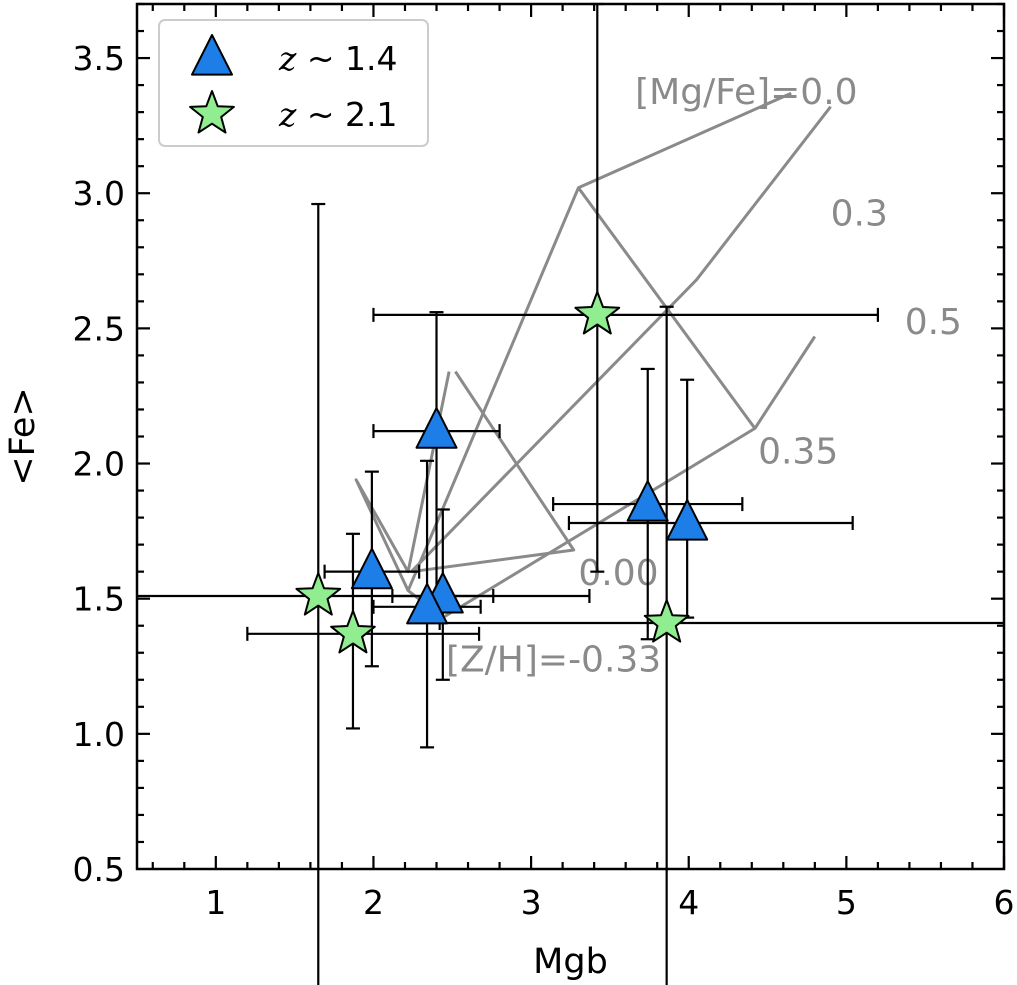 This screenshot has width=1017, height=985. I want to click on legend-label-value: ~ 1.4, so click(346, 58).